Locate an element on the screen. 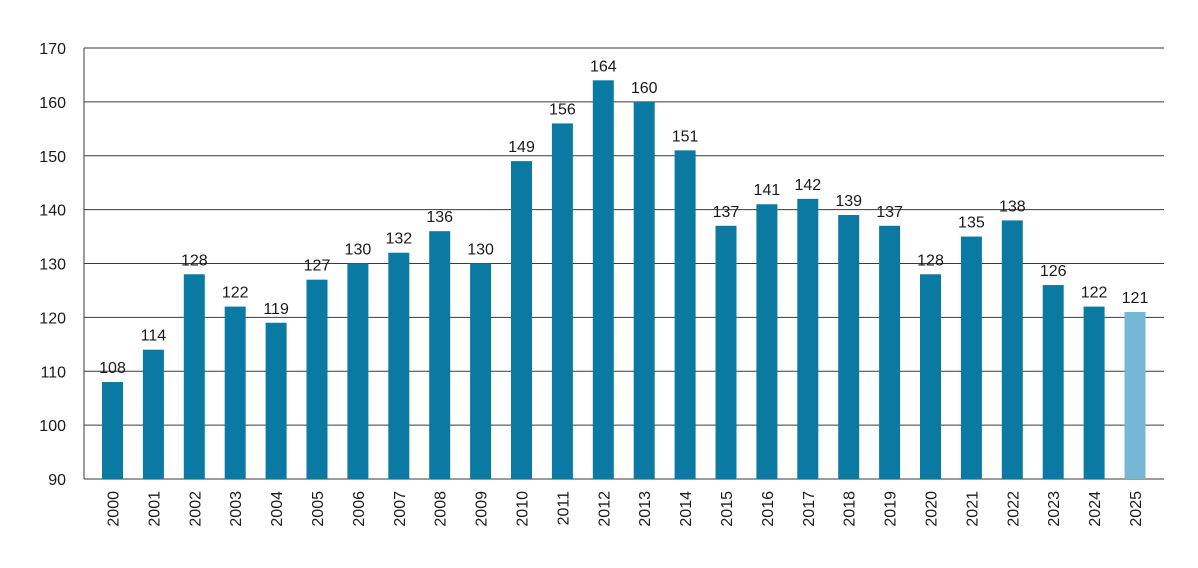 The width and height of the screenshot is (1198, 568). bar-2022 is located at coordinates (1012, 349).